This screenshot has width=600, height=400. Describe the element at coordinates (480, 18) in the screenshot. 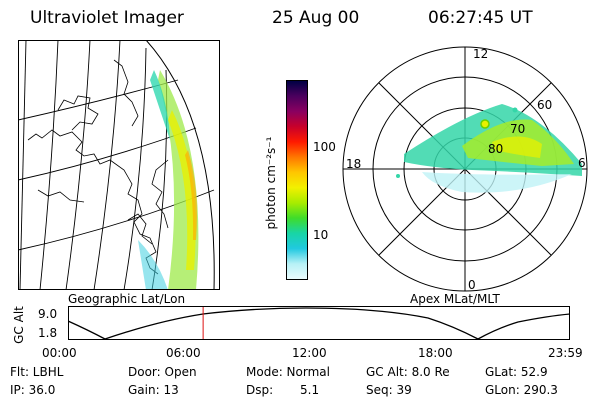

I see `time-label: 06:27:45 UT` at that location.